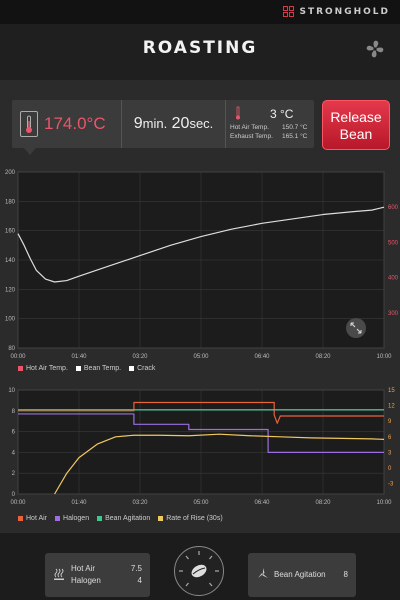  Describe the element at coordinates (75, 123) in the screenshot. I see `bean-temp-readout: 174.0°C` at that location.